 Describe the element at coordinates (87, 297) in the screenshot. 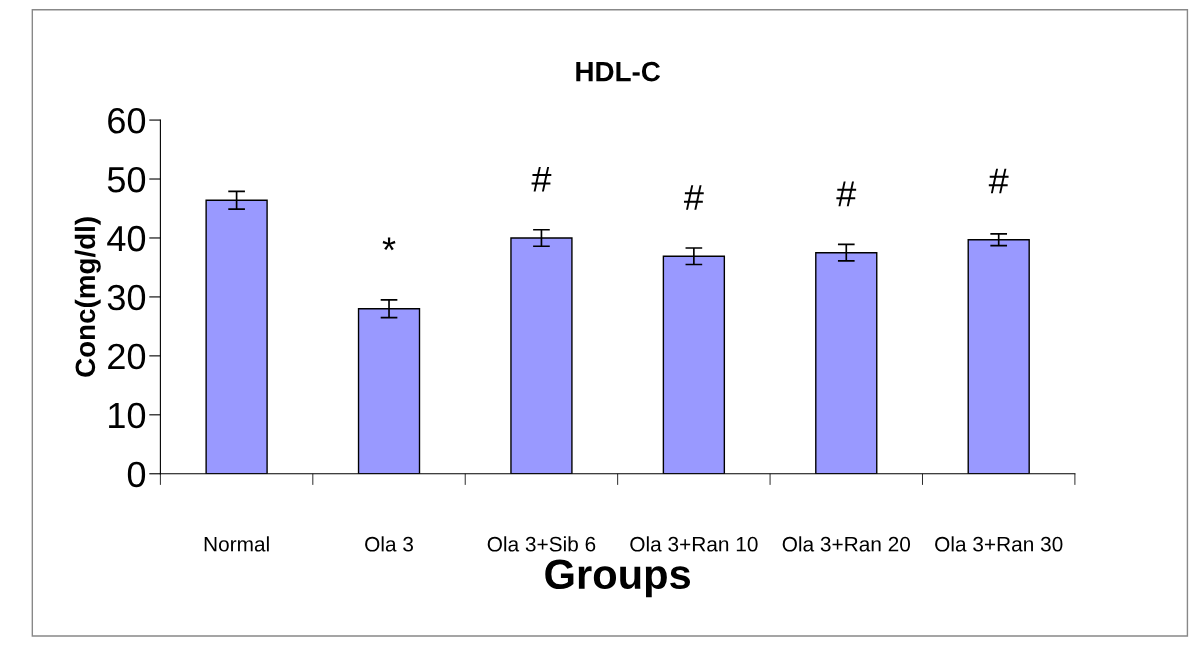

I see `y-axis-title: Conc(mg/dl)` at that location.